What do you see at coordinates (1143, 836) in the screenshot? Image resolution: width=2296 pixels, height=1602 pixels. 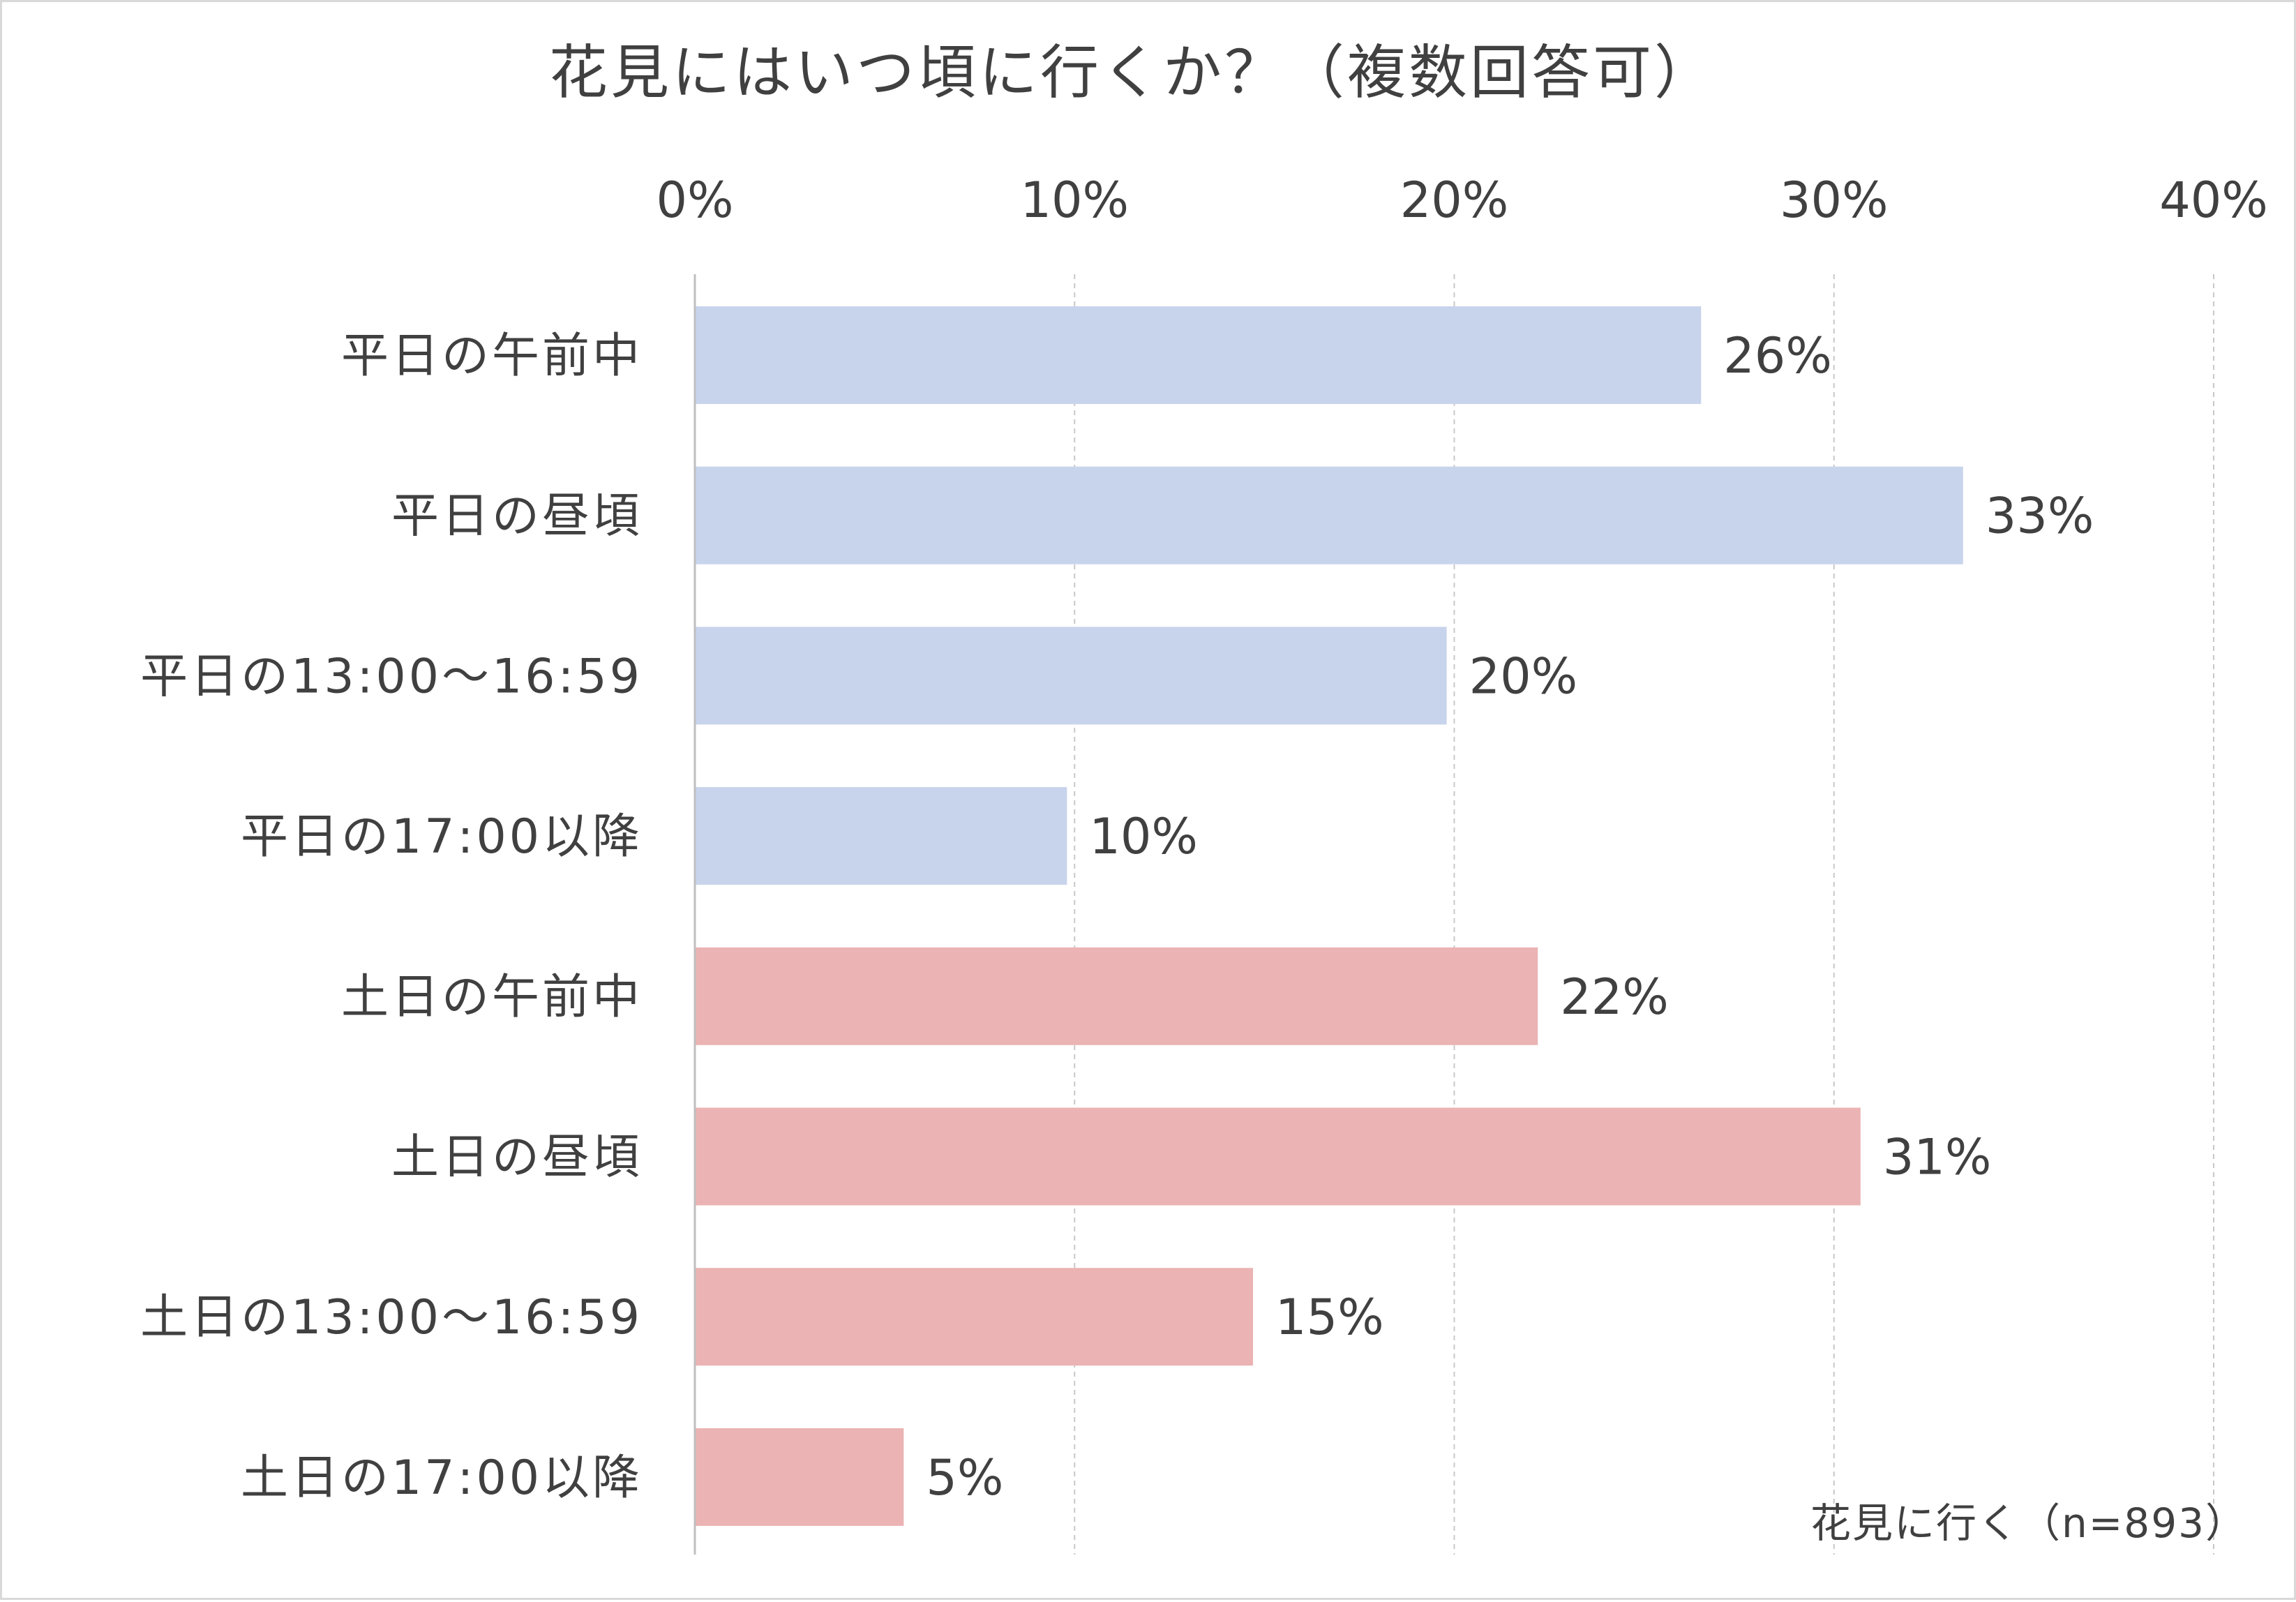 I see `value-label: 10%` at bounding box center [1143, 836].